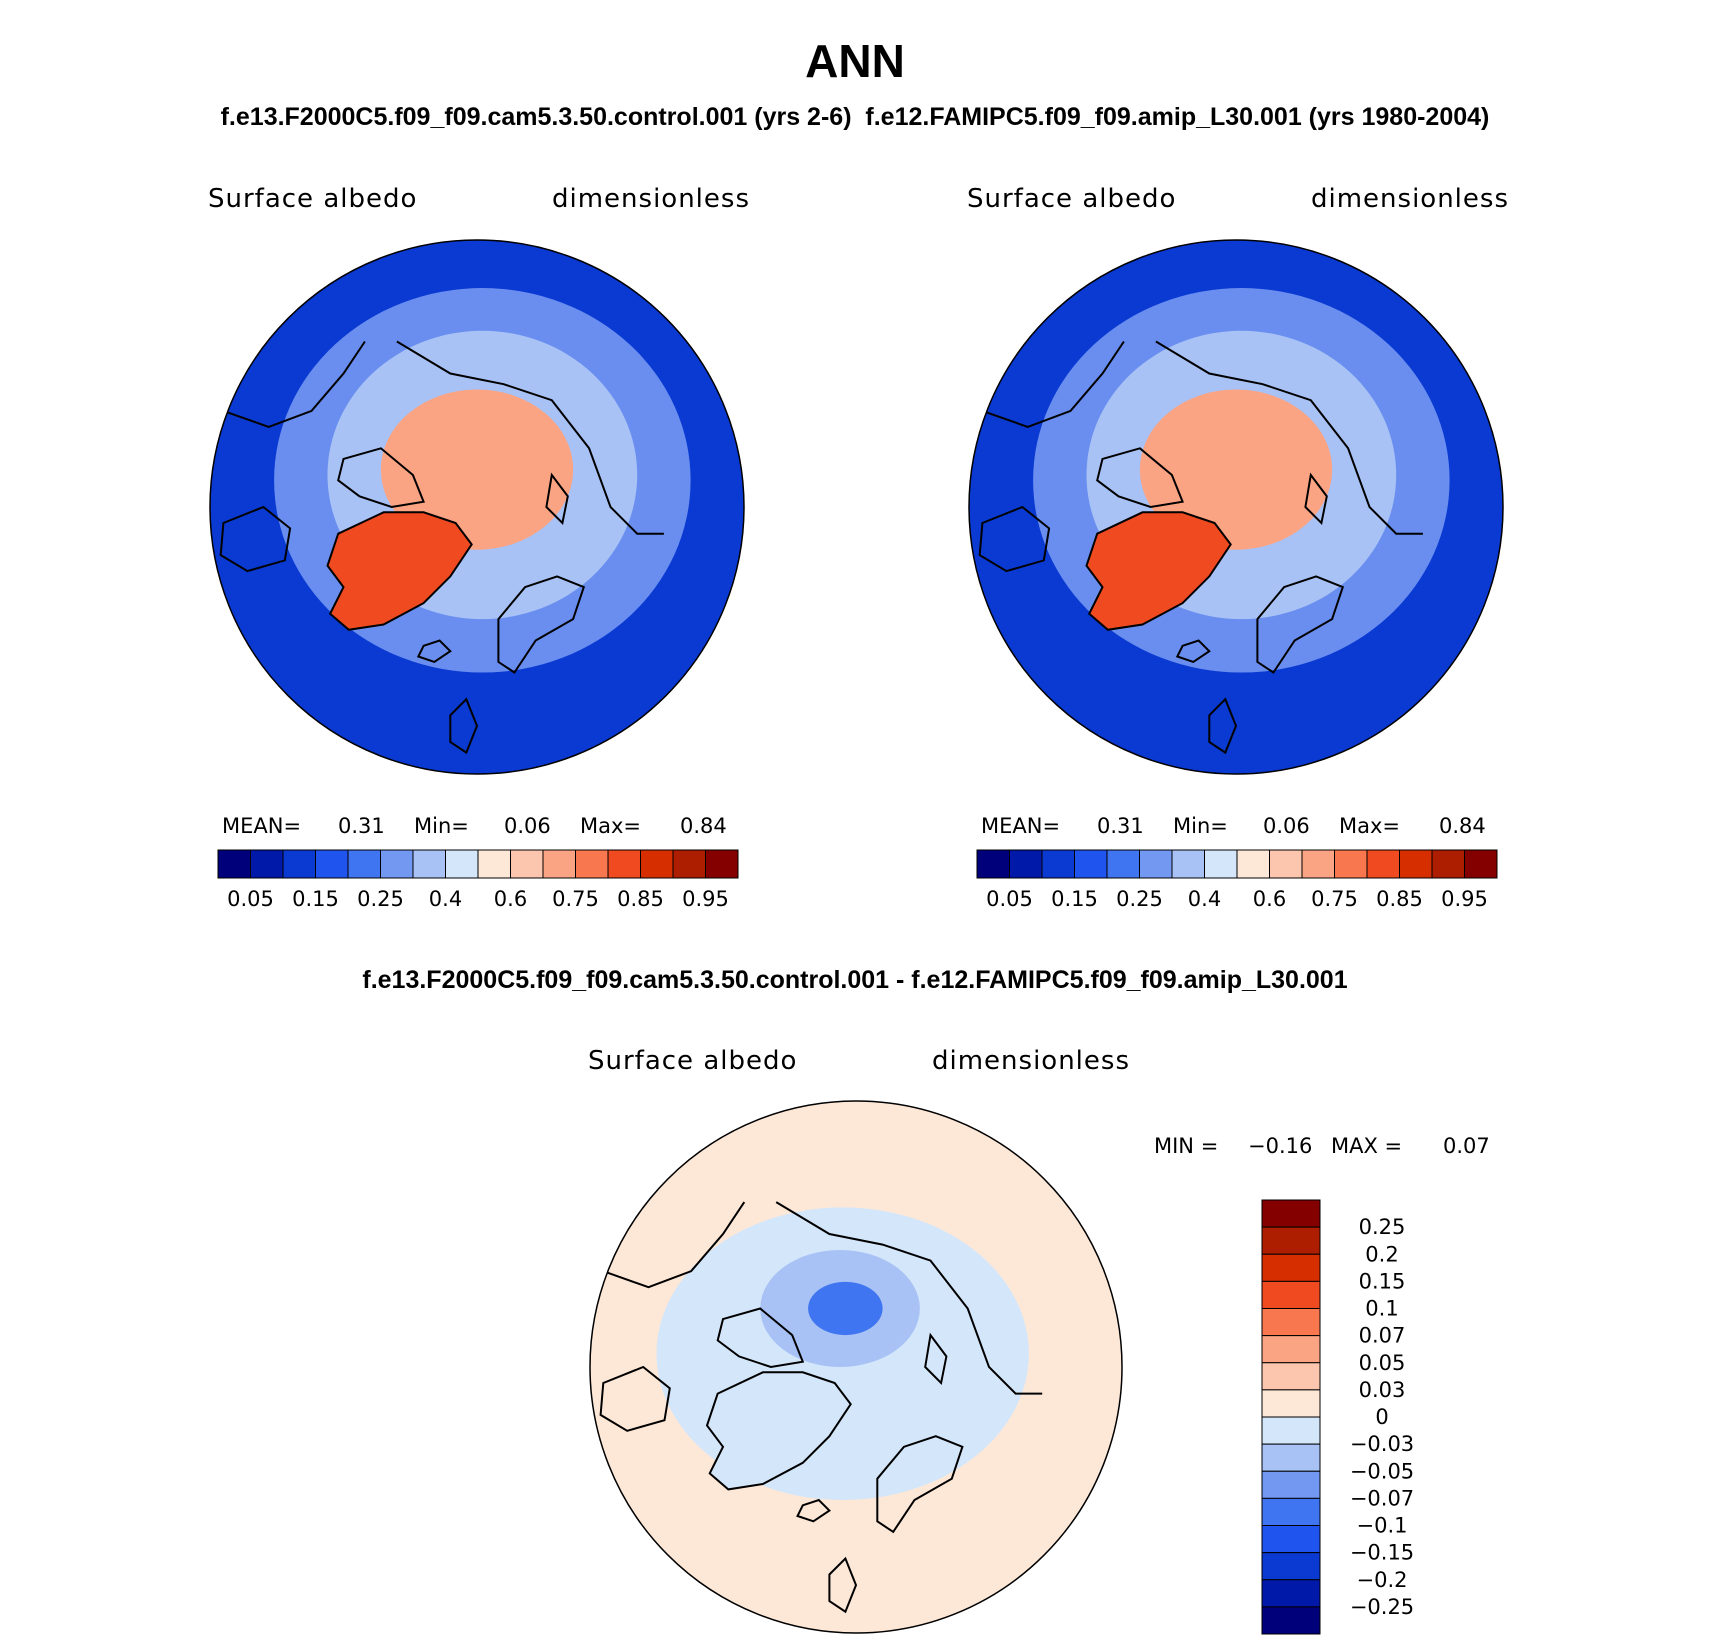 The width and height of the screenshot is (1710, 1637). What do you see at coordinates (262, 826) in the screenshot?
I see `panel1-mean-label: MEAN=` at bounding box center [262, 826].